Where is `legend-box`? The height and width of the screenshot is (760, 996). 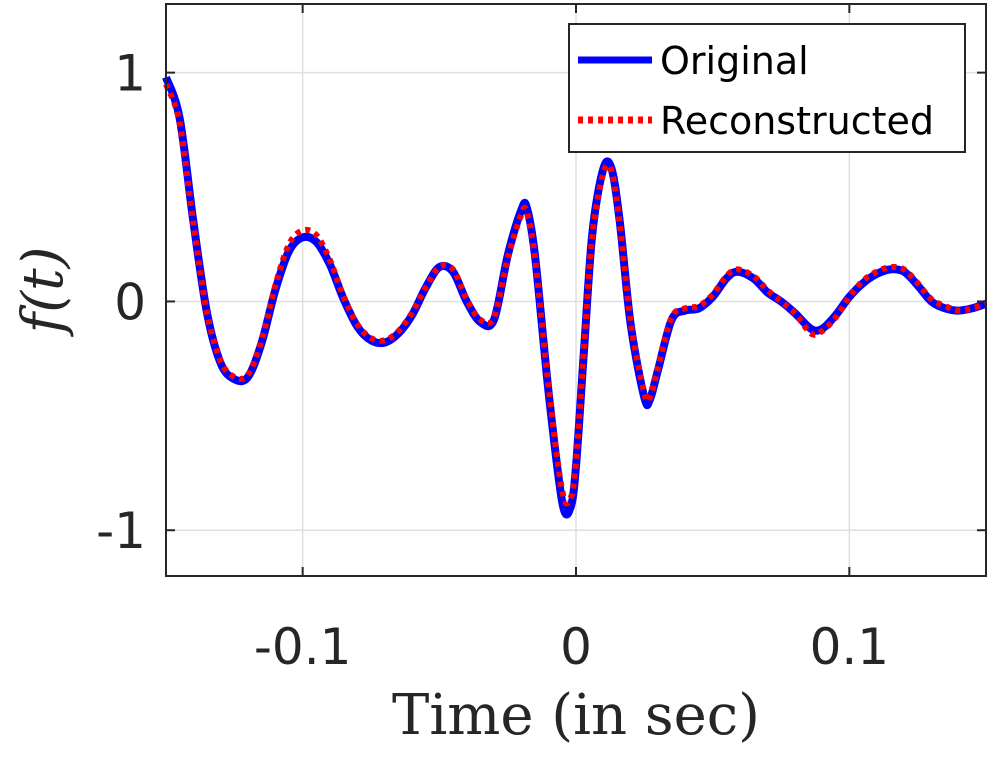
legend-box is located at coordinates (767, 88).